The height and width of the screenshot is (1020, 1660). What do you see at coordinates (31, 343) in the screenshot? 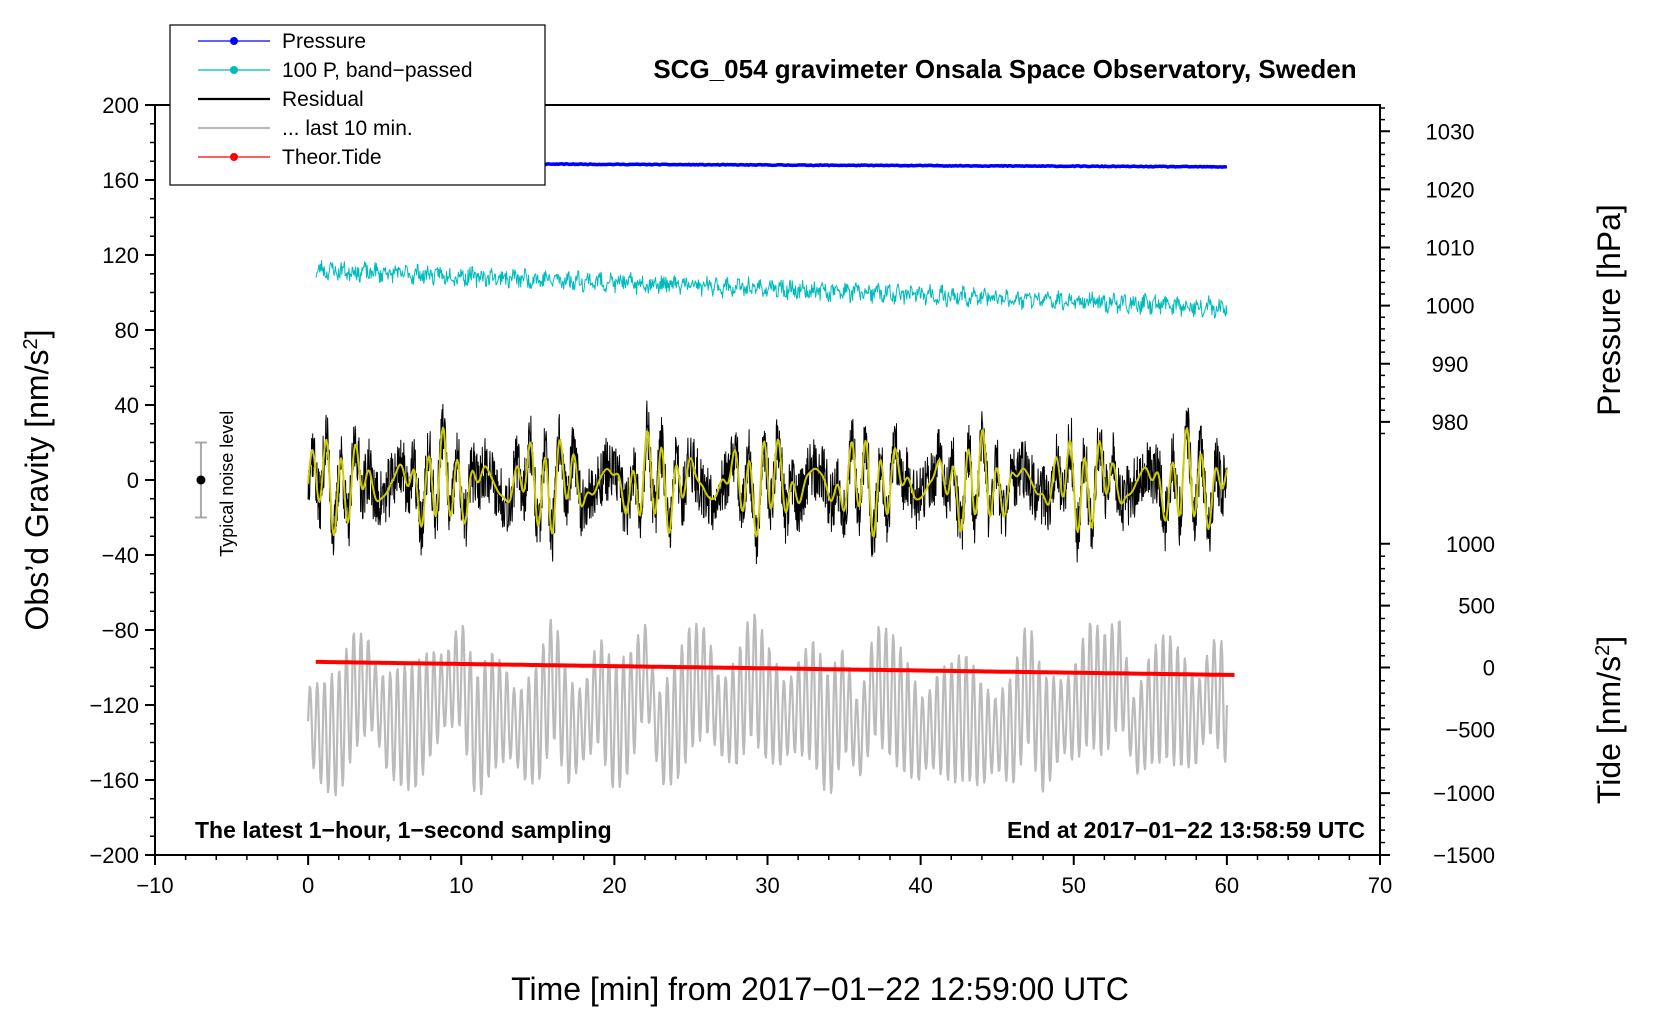
I see `y-axis-left-title-sup: 2` at bounding box center [31, 343].